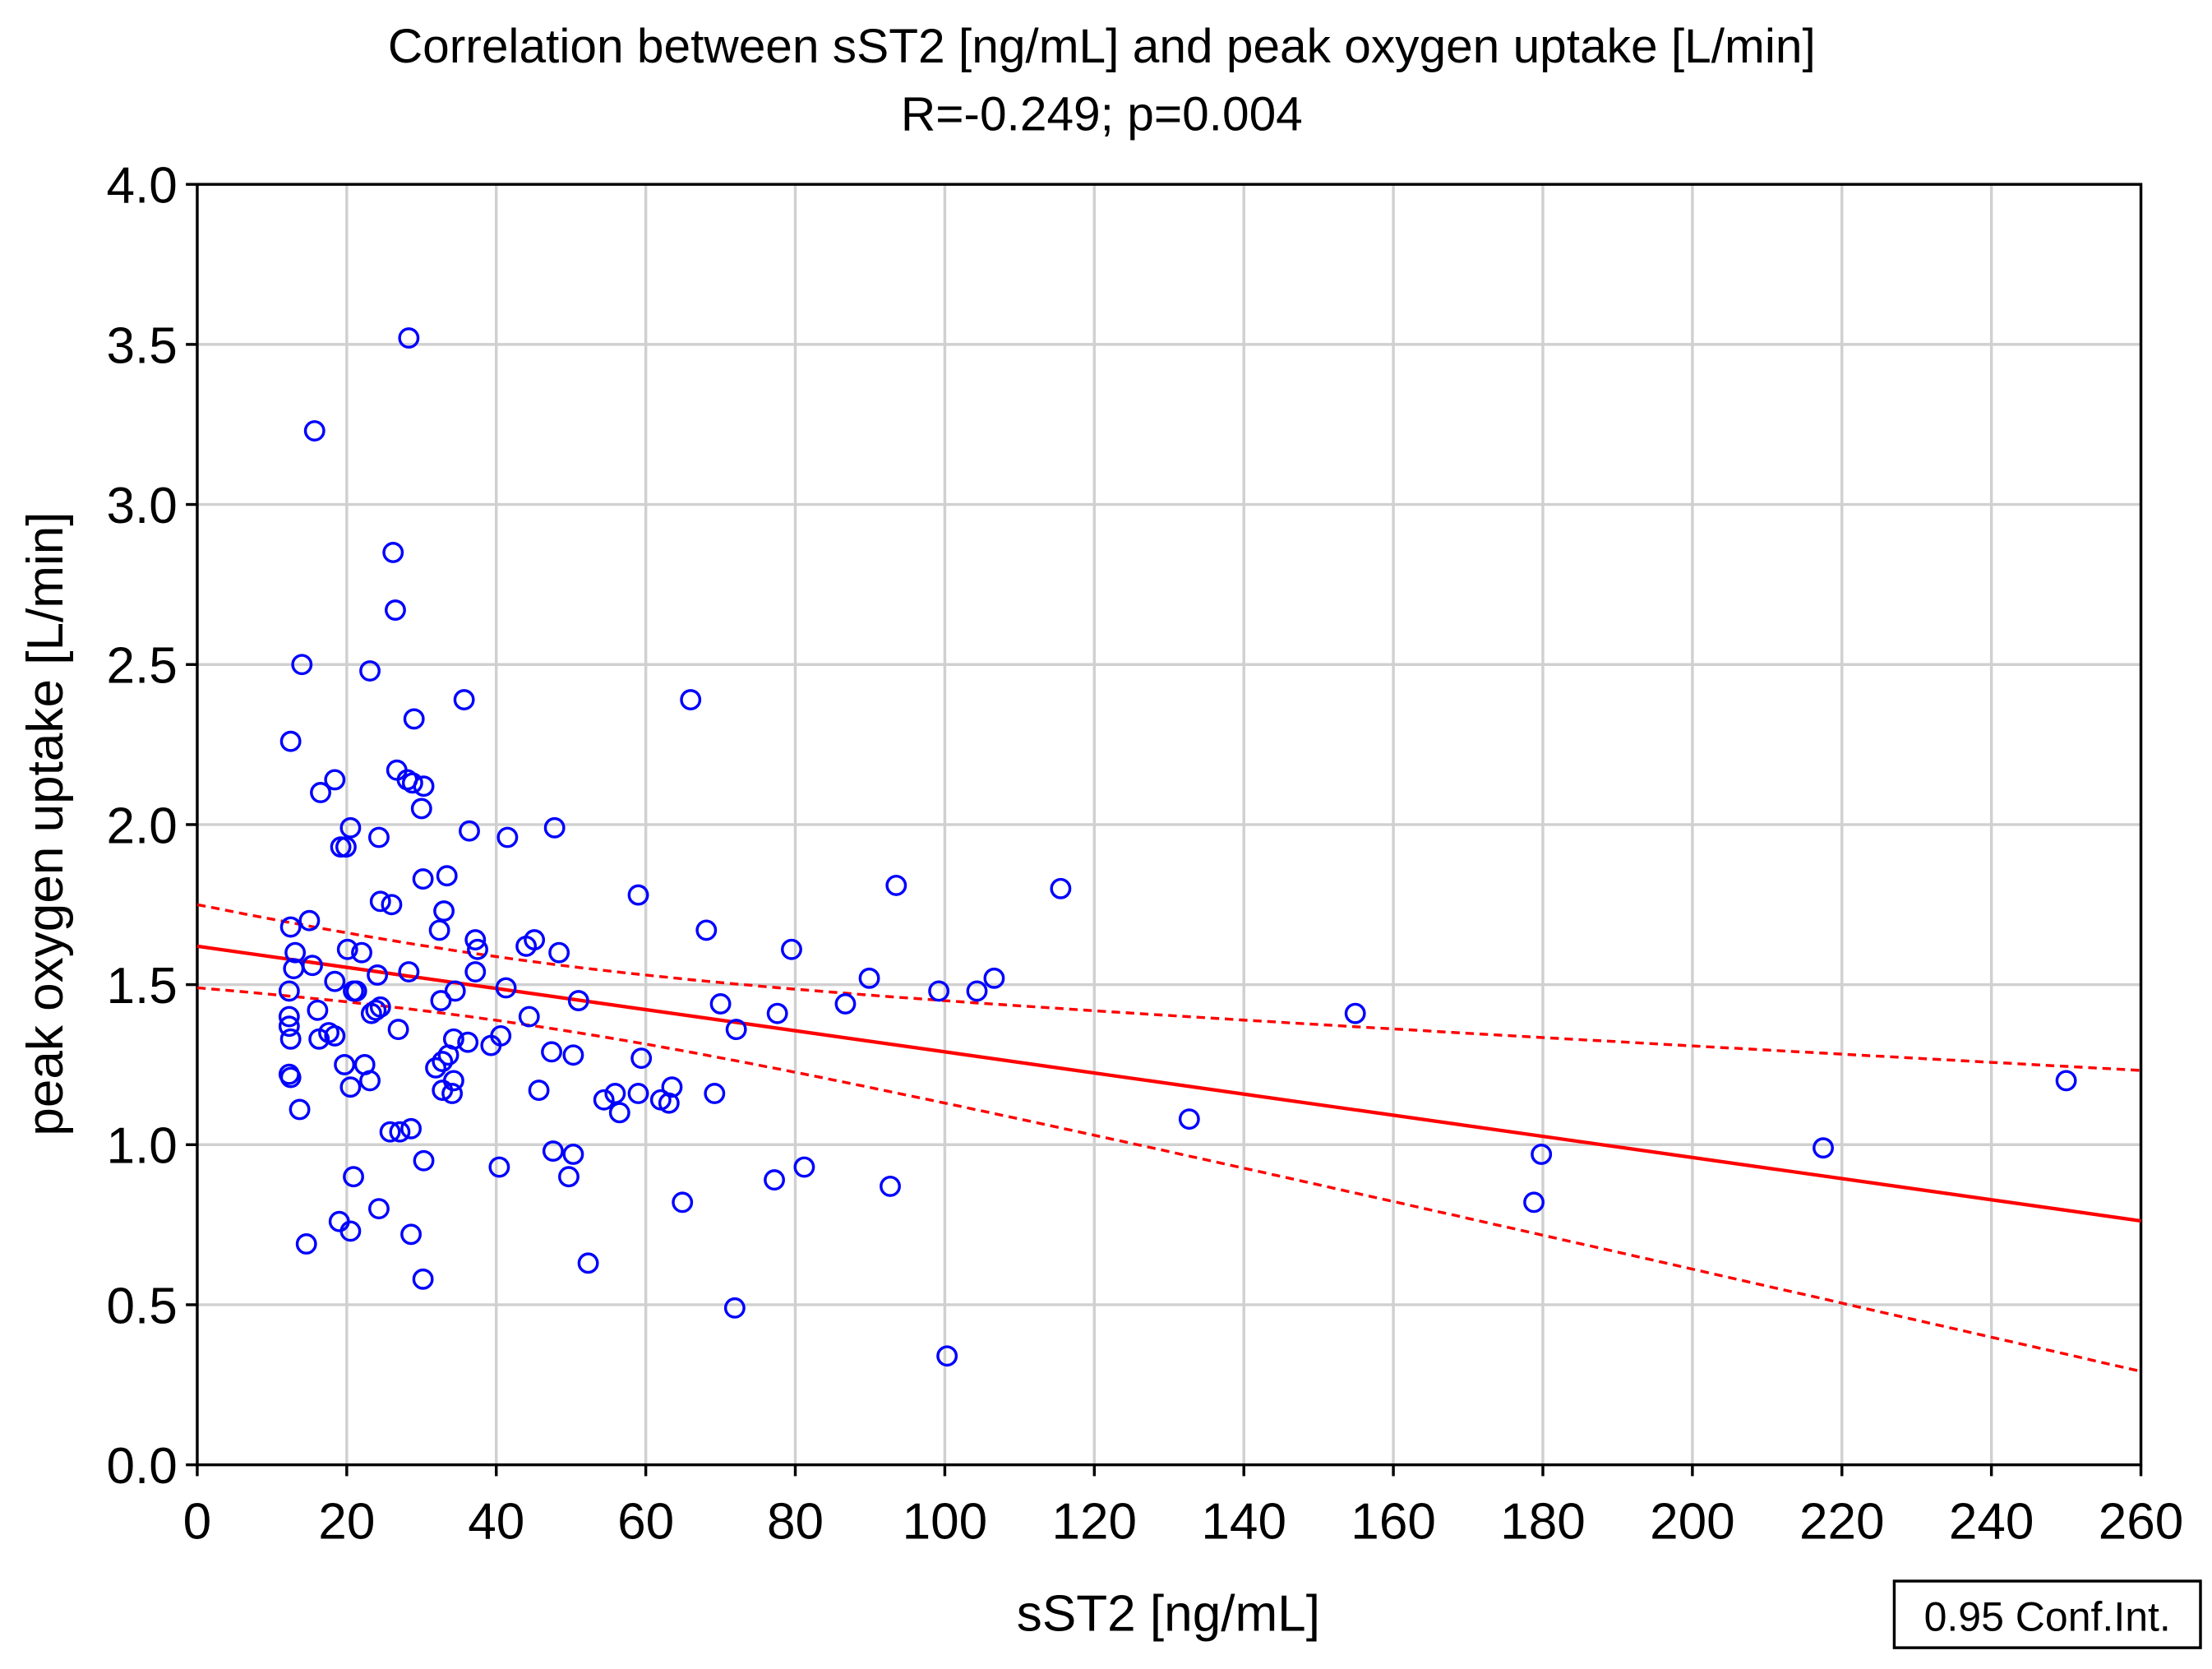 This screenshot has height=1669, width=2212. What do you see at coordinates (141, 826) in the screenshot?
I see `y-tick-label: 2.0` at bounding box center [141, 826].